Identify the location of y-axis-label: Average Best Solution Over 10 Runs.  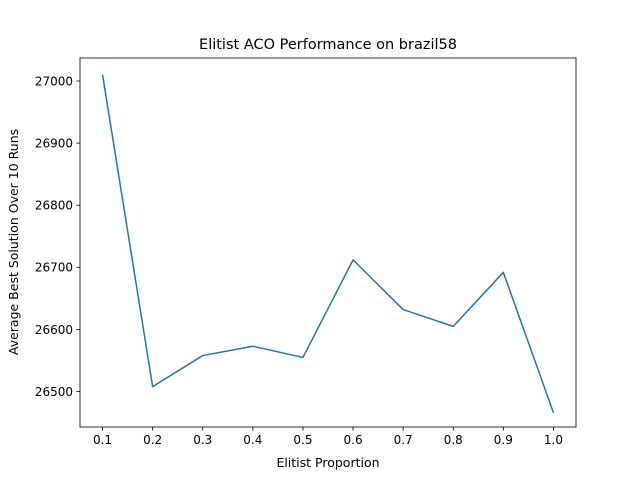
(13, 242).